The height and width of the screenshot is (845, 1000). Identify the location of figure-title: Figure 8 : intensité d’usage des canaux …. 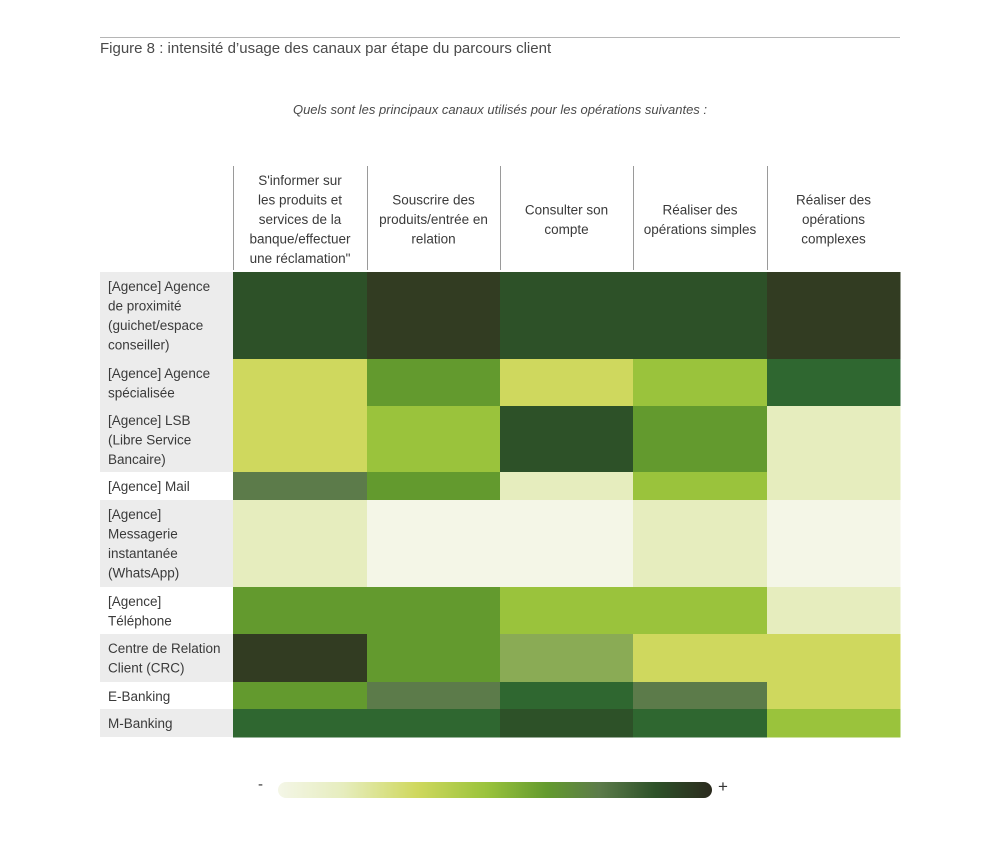
(326, 48).